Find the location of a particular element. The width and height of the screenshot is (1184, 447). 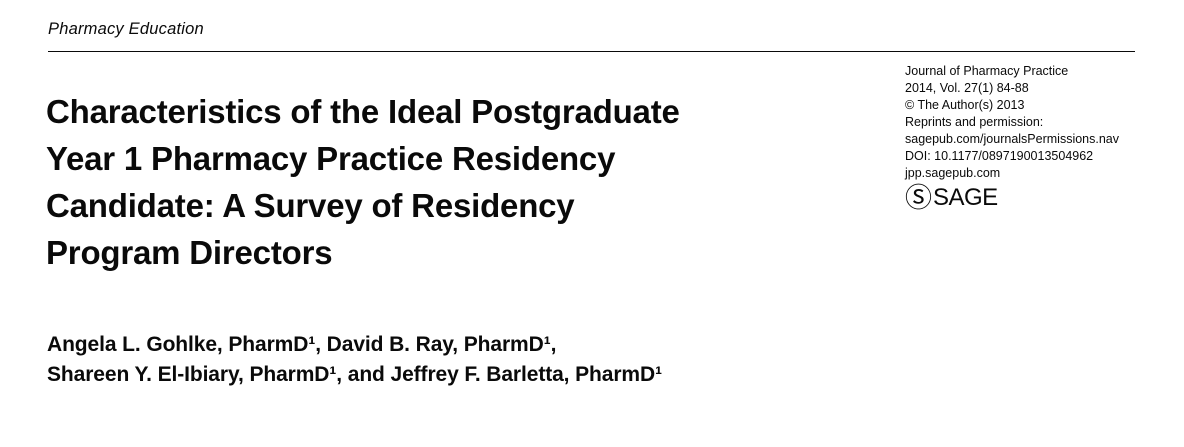

section-label: Pharmacy Education is located at coordinates (126, 29).